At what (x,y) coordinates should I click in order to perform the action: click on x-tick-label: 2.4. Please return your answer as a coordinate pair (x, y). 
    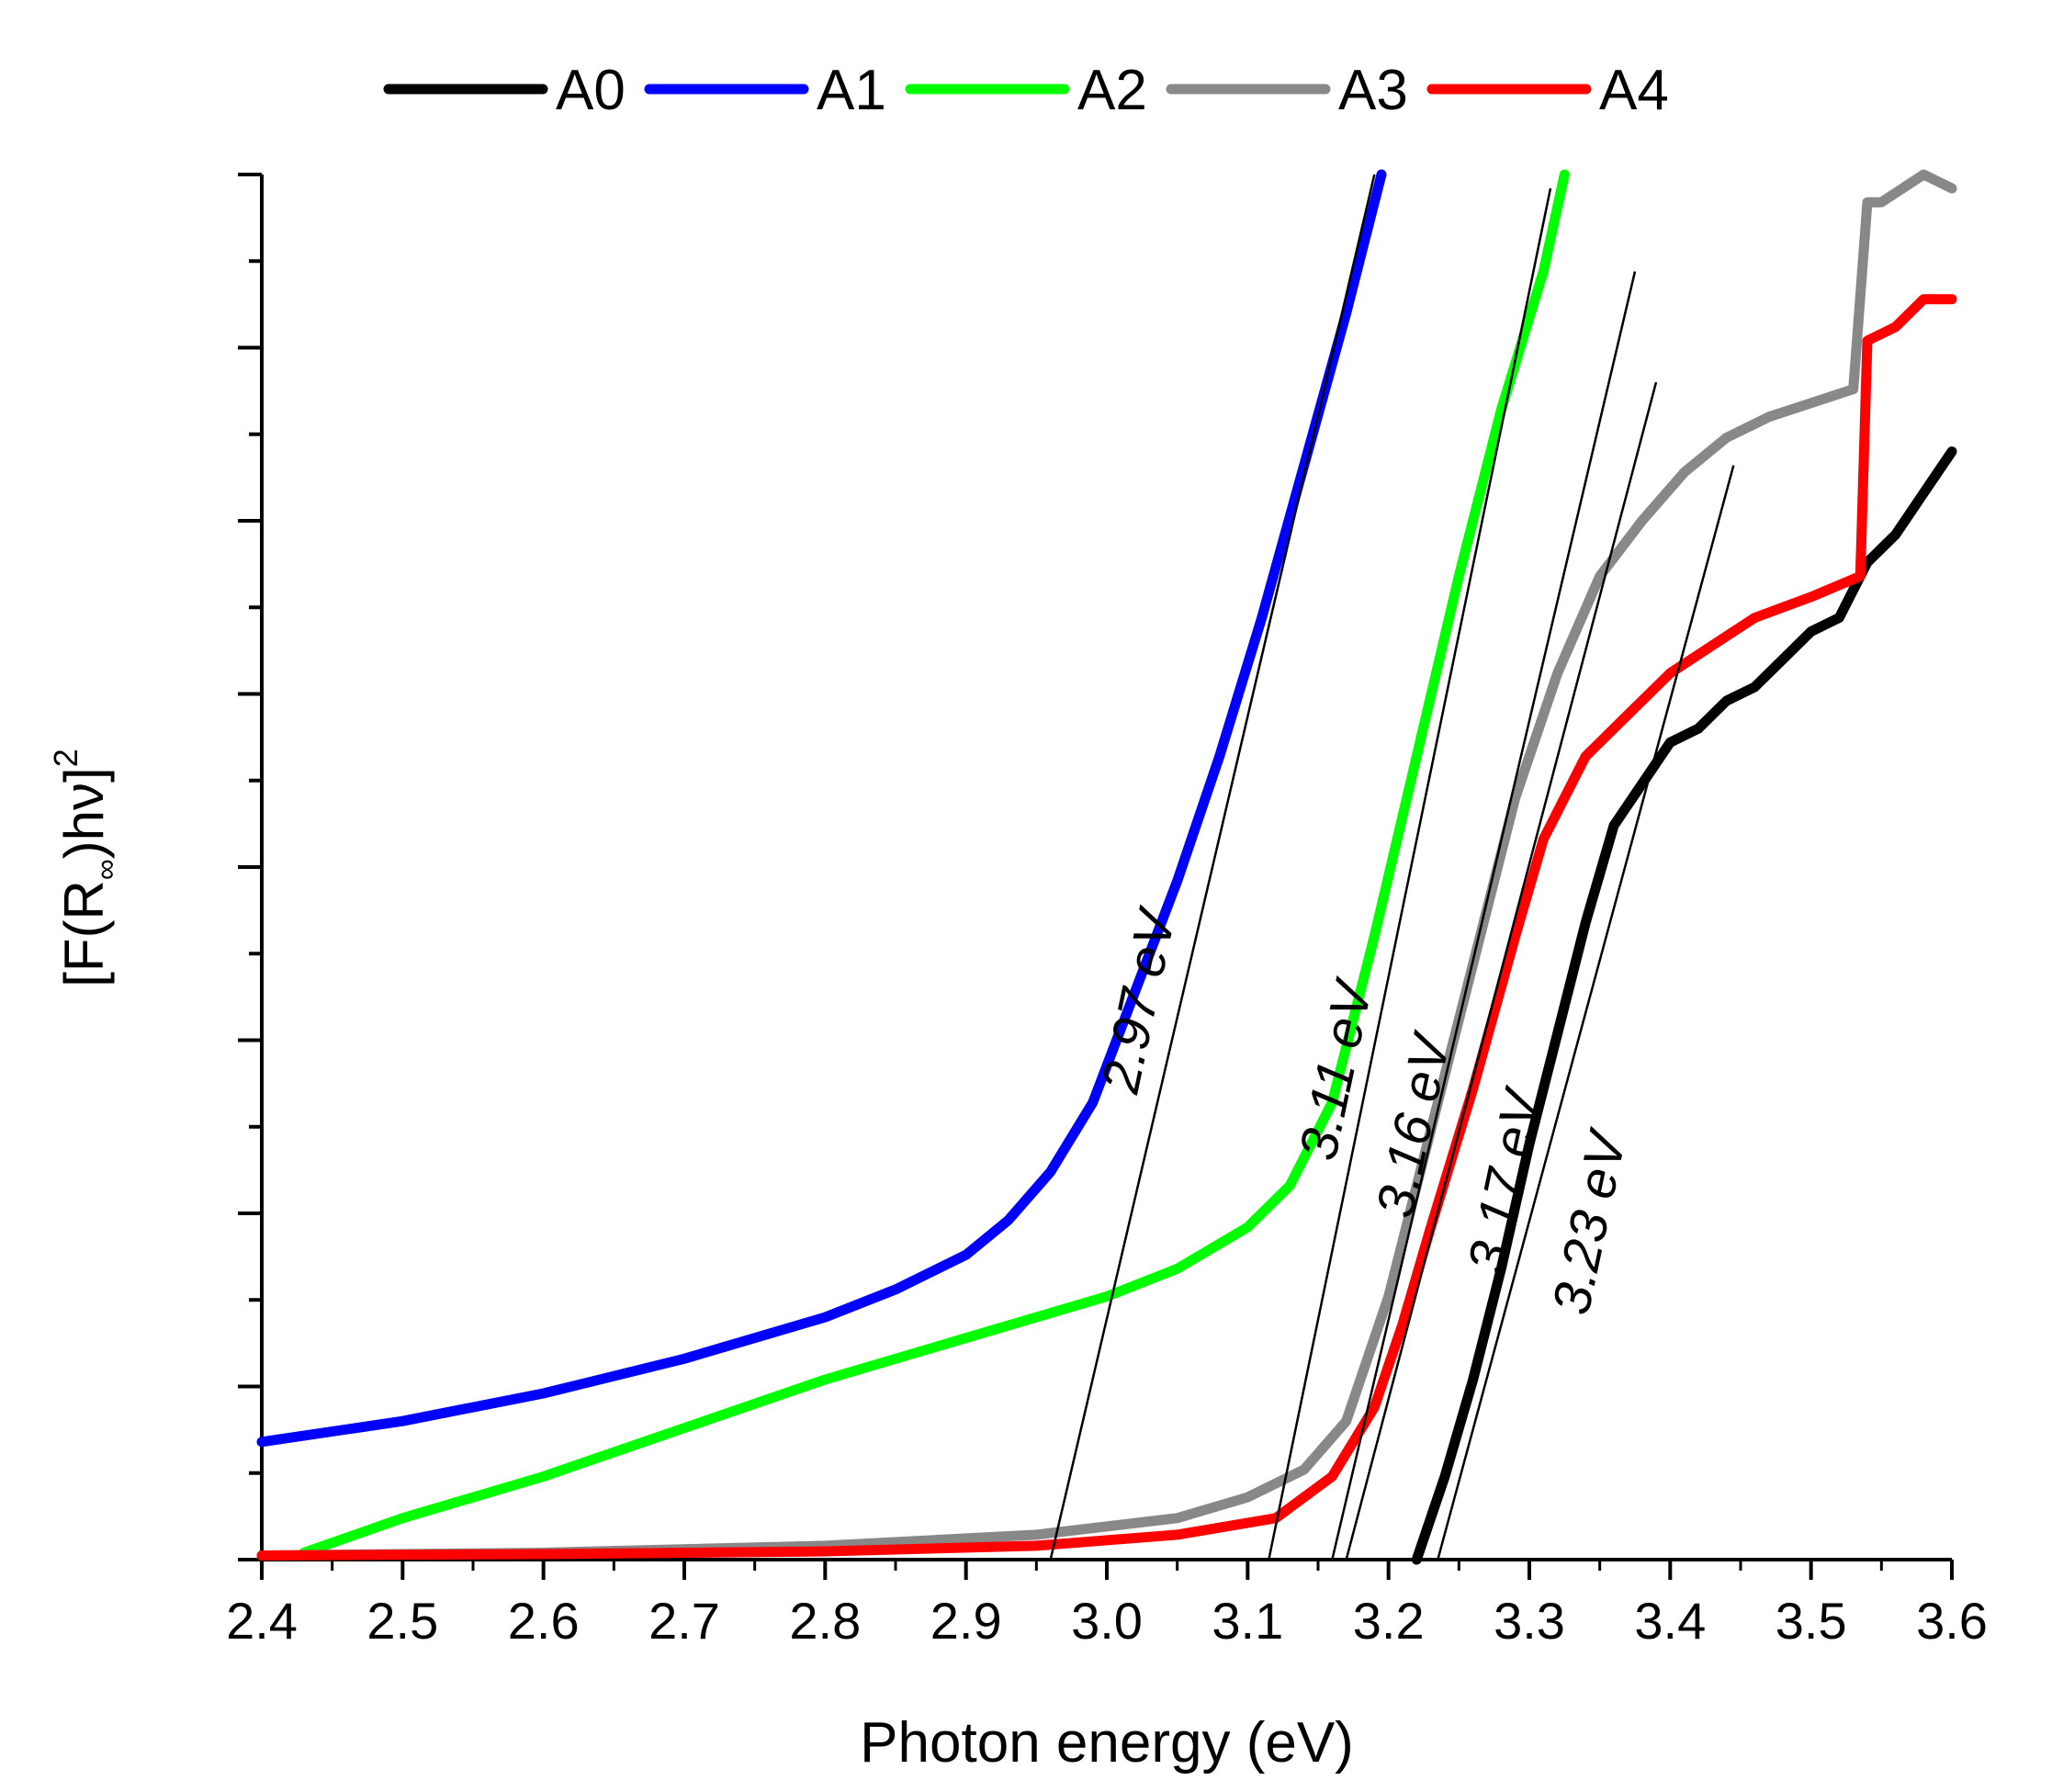
    Looking at the image, I should click on (262, 1621).